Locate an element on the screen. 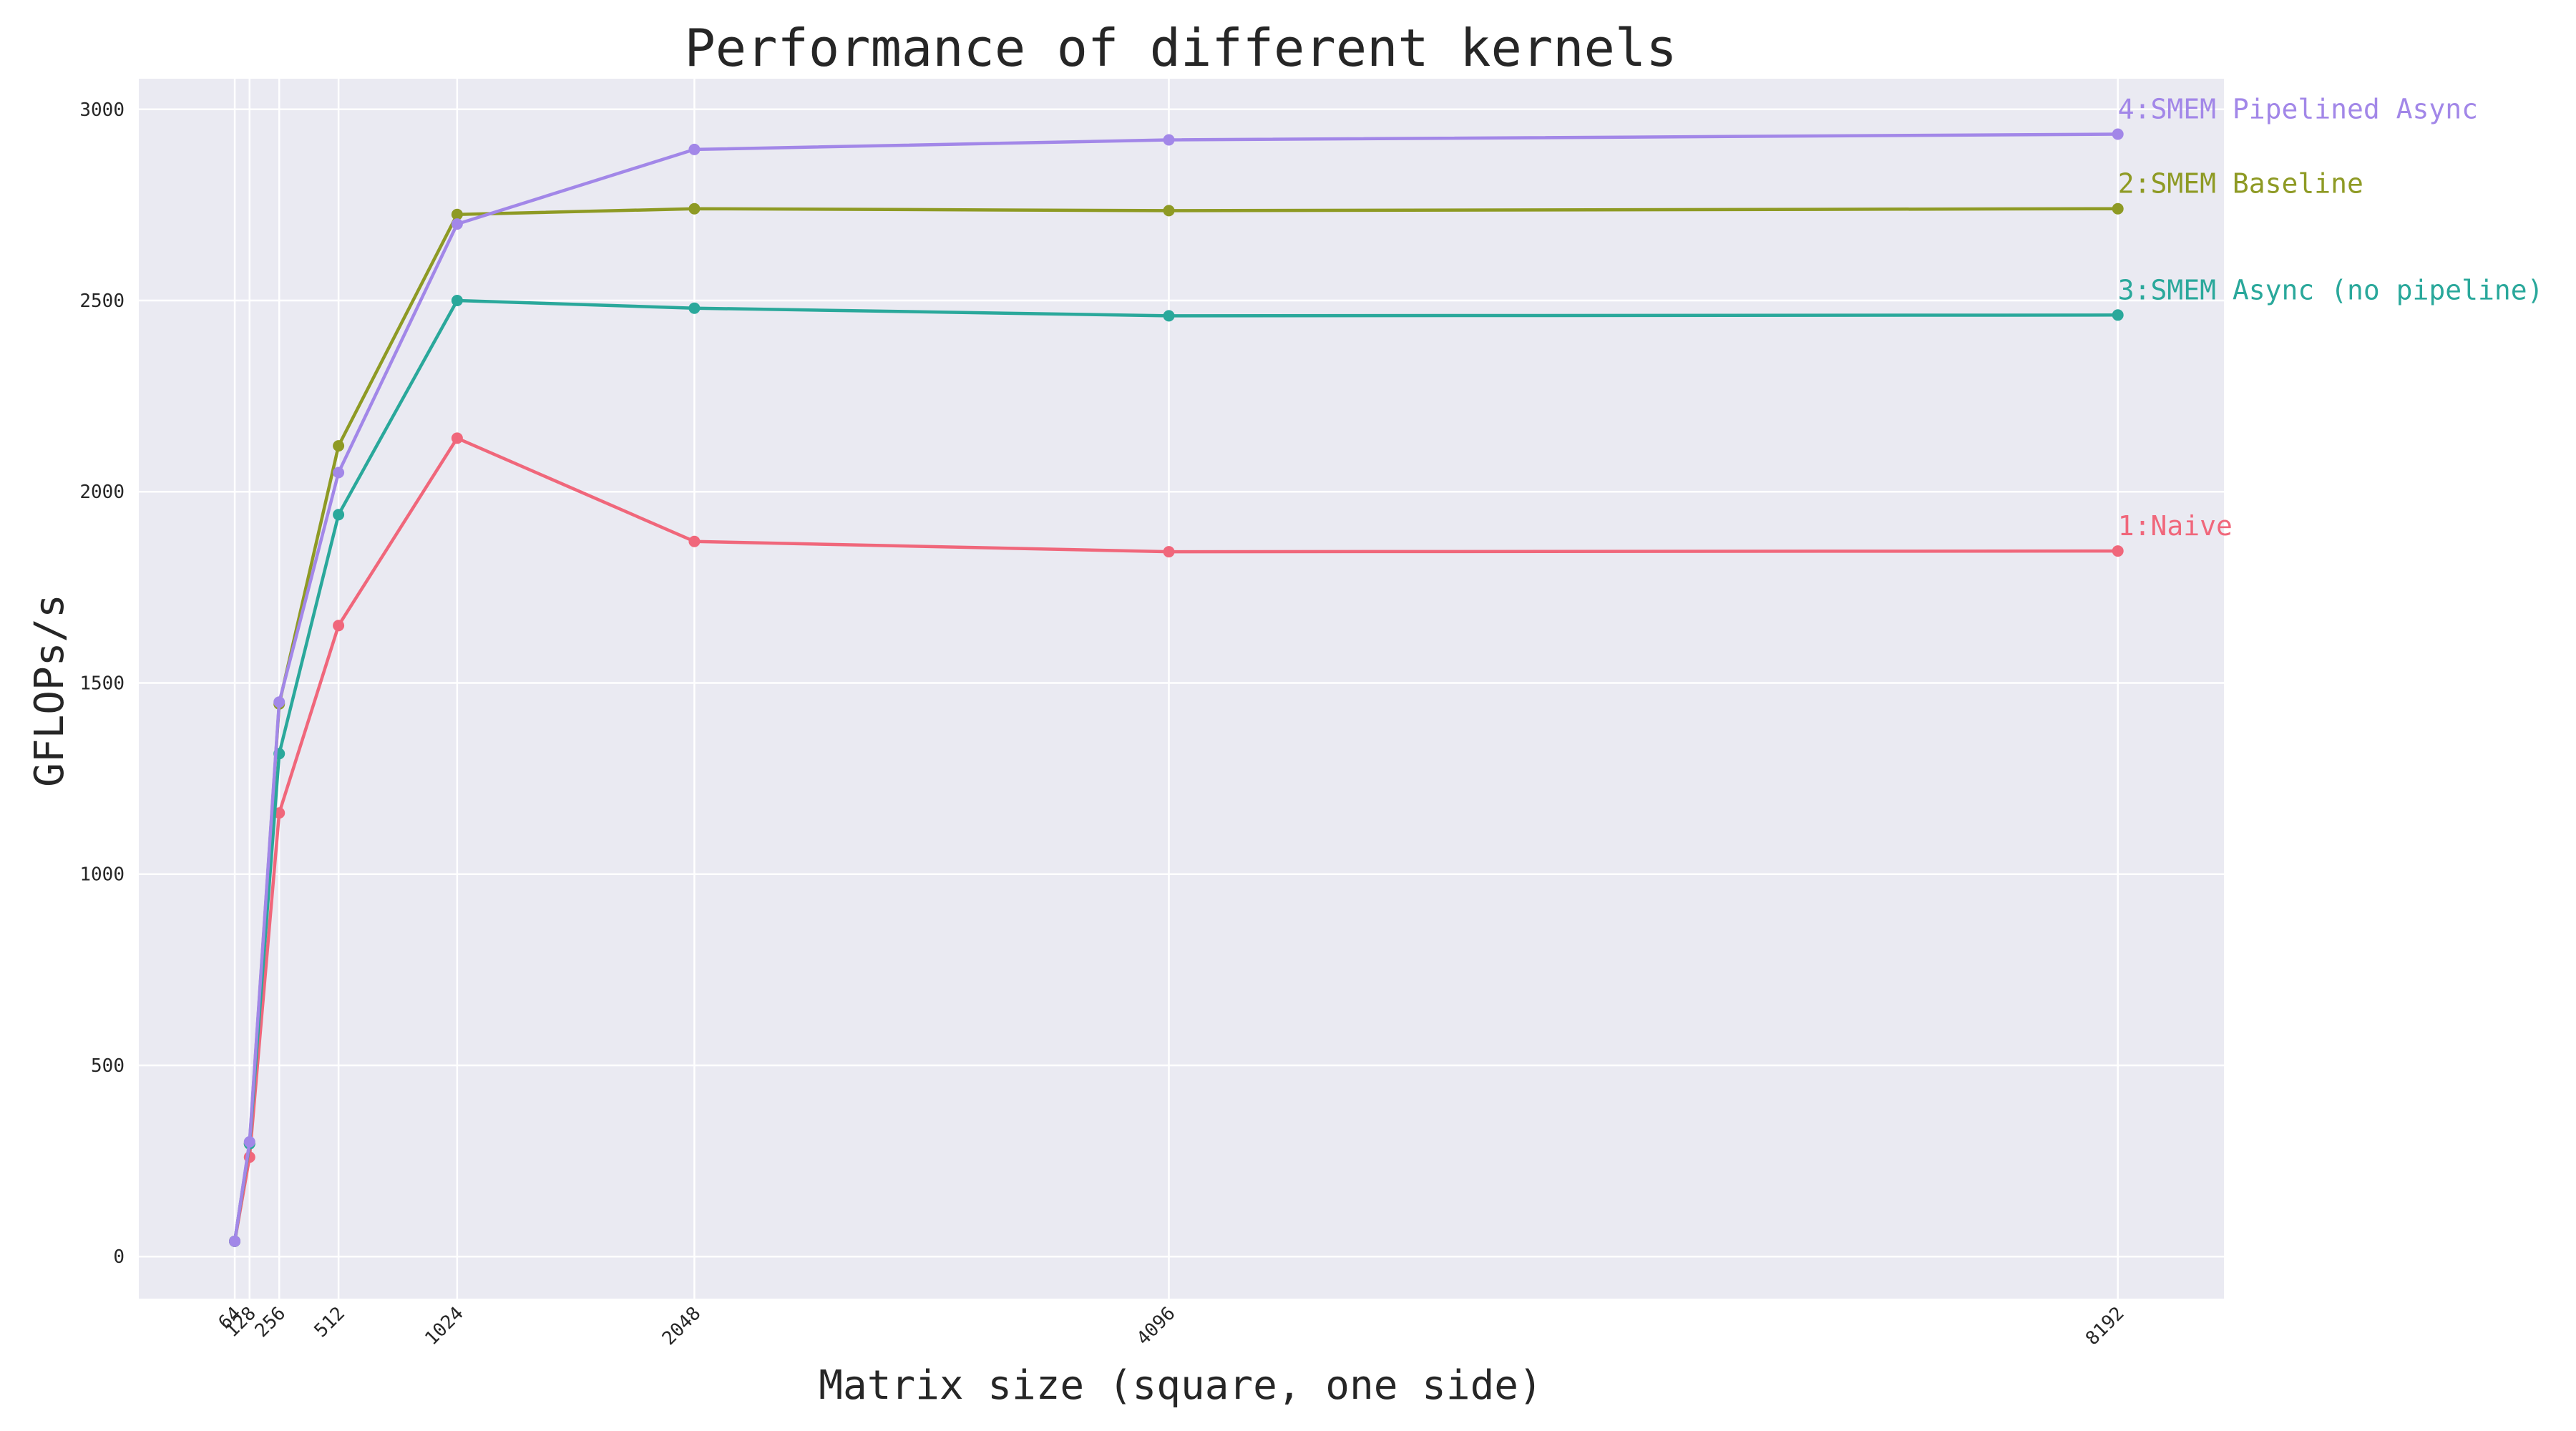 This screenshot has width=2576, height=1431. chart-title: Performance of different kernels is located at coordinates (1180, 48).